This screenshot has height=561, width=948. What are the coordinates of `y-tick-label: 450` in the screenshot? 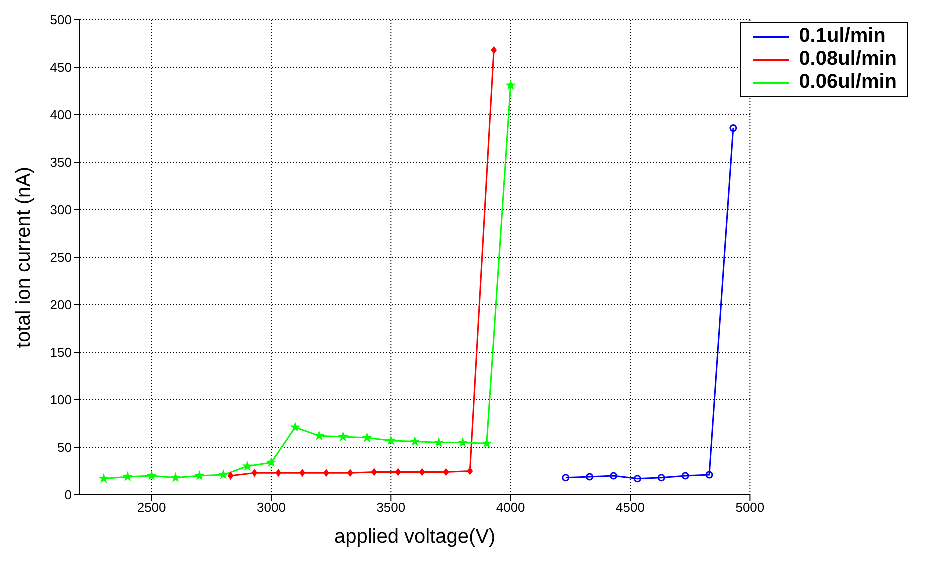 It's located at (61, 68).